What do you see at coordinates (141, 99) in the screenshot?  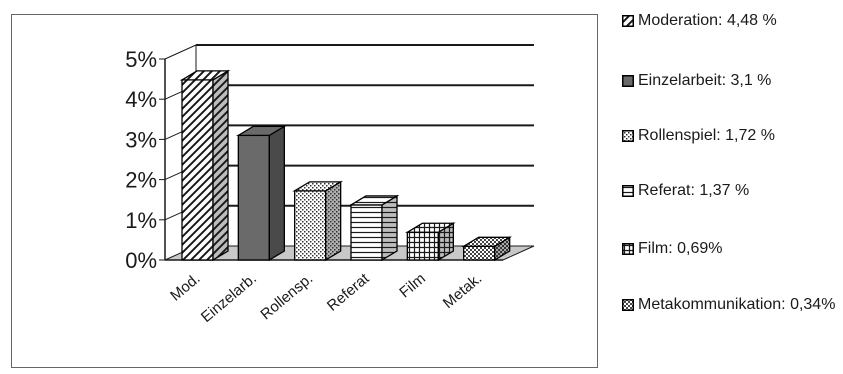 I see `y-tick-label: 4%` at bounding box center [141, 99].